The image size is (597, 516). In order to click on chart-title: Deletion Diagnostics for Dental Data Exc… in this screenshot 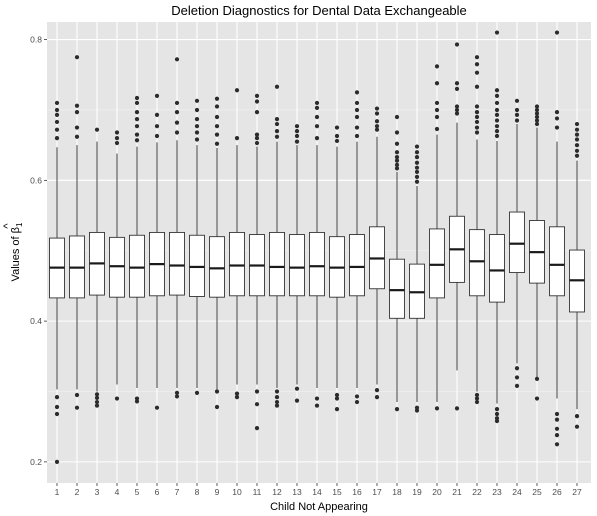, I will do `click(319, 10)`.